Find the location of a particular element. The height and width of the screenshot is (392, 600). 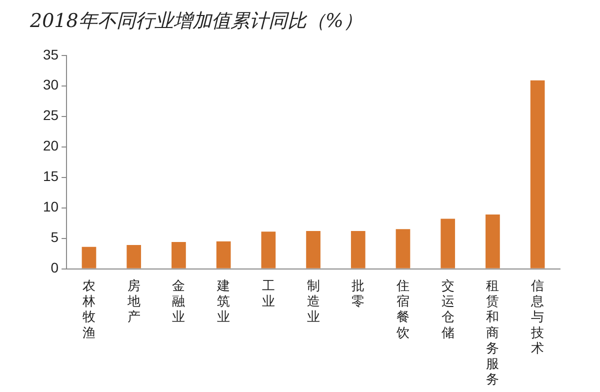

x-tick-label: 信息与技术 is located at coordinates (537, 317).